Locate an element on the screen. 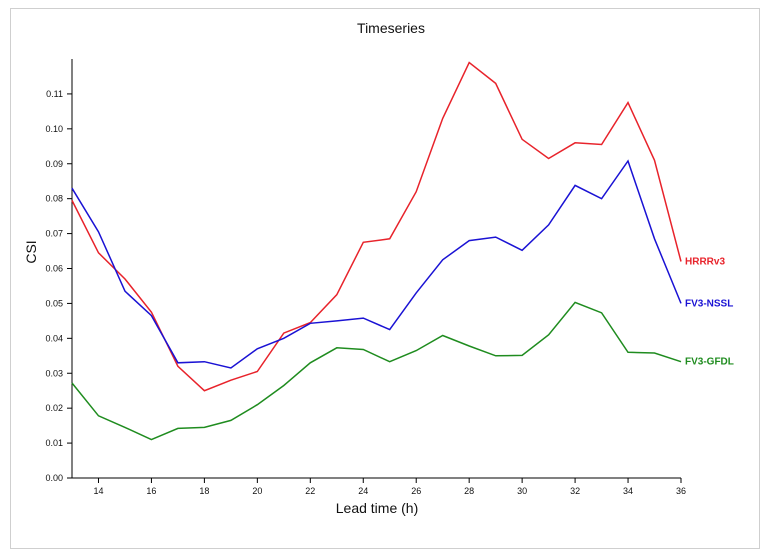 This screenshot has width=774, height=559. x-tick-label: 32 is located at coordinates (575, 491).